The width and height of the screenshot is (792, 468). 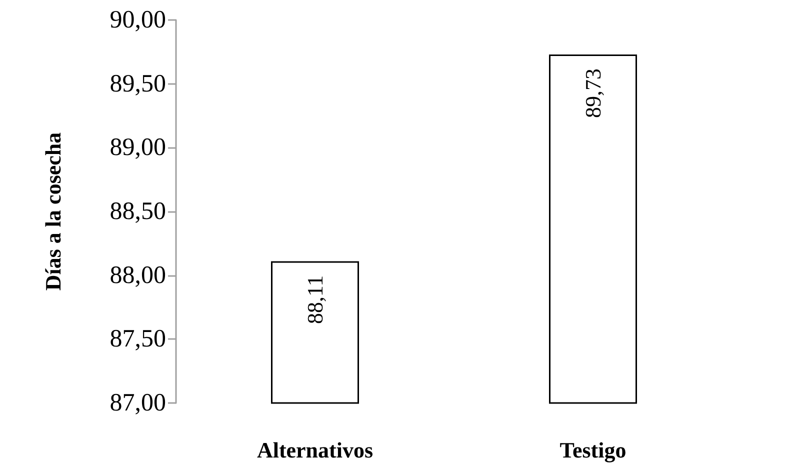 What do you see at coordinates (138, 84) in the screenshot?
I see `y-tick-label: 89,50` at bounding box center [138, 84].